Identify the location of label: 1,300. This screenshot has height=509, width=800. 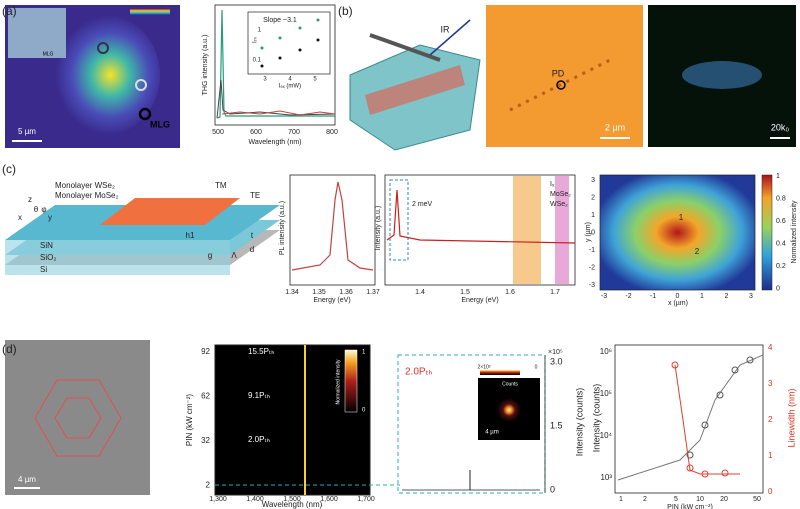
(218, 499).